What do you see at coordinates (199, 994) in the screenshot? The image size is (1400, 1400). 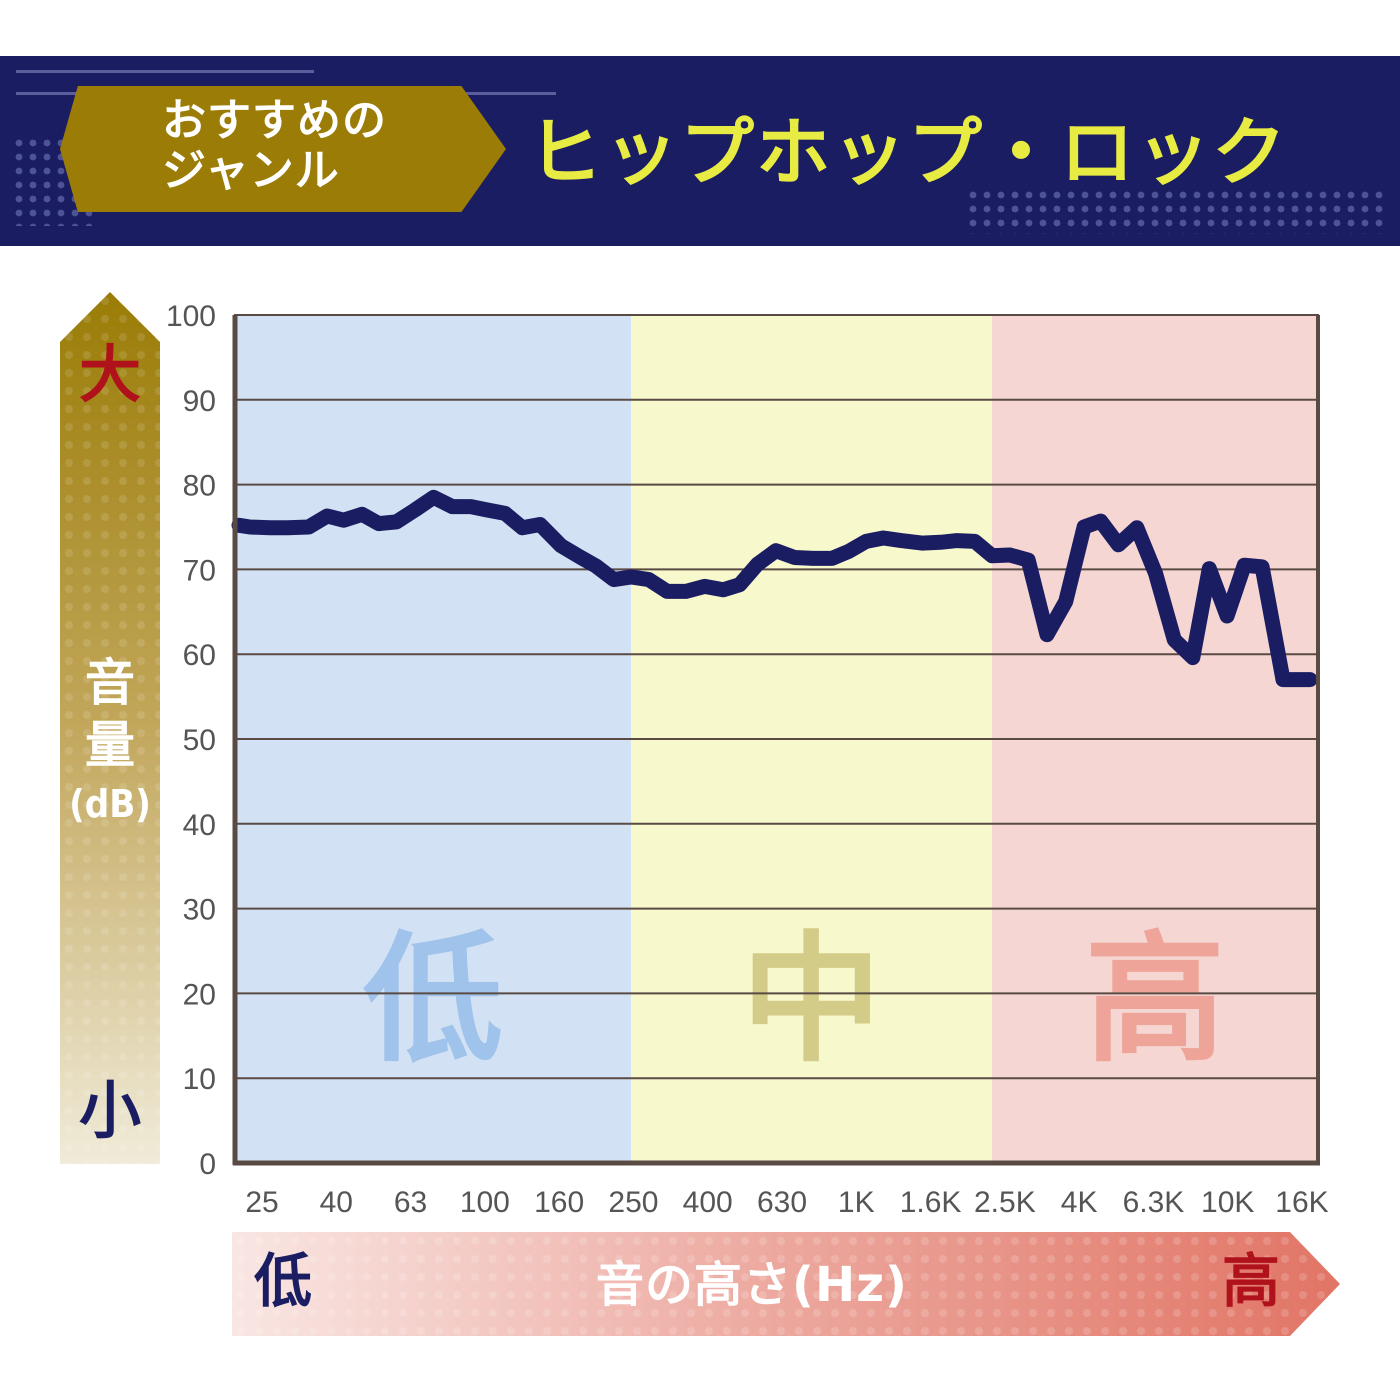 I see `y-tick-label: 20` at bounding box center [199, 994].